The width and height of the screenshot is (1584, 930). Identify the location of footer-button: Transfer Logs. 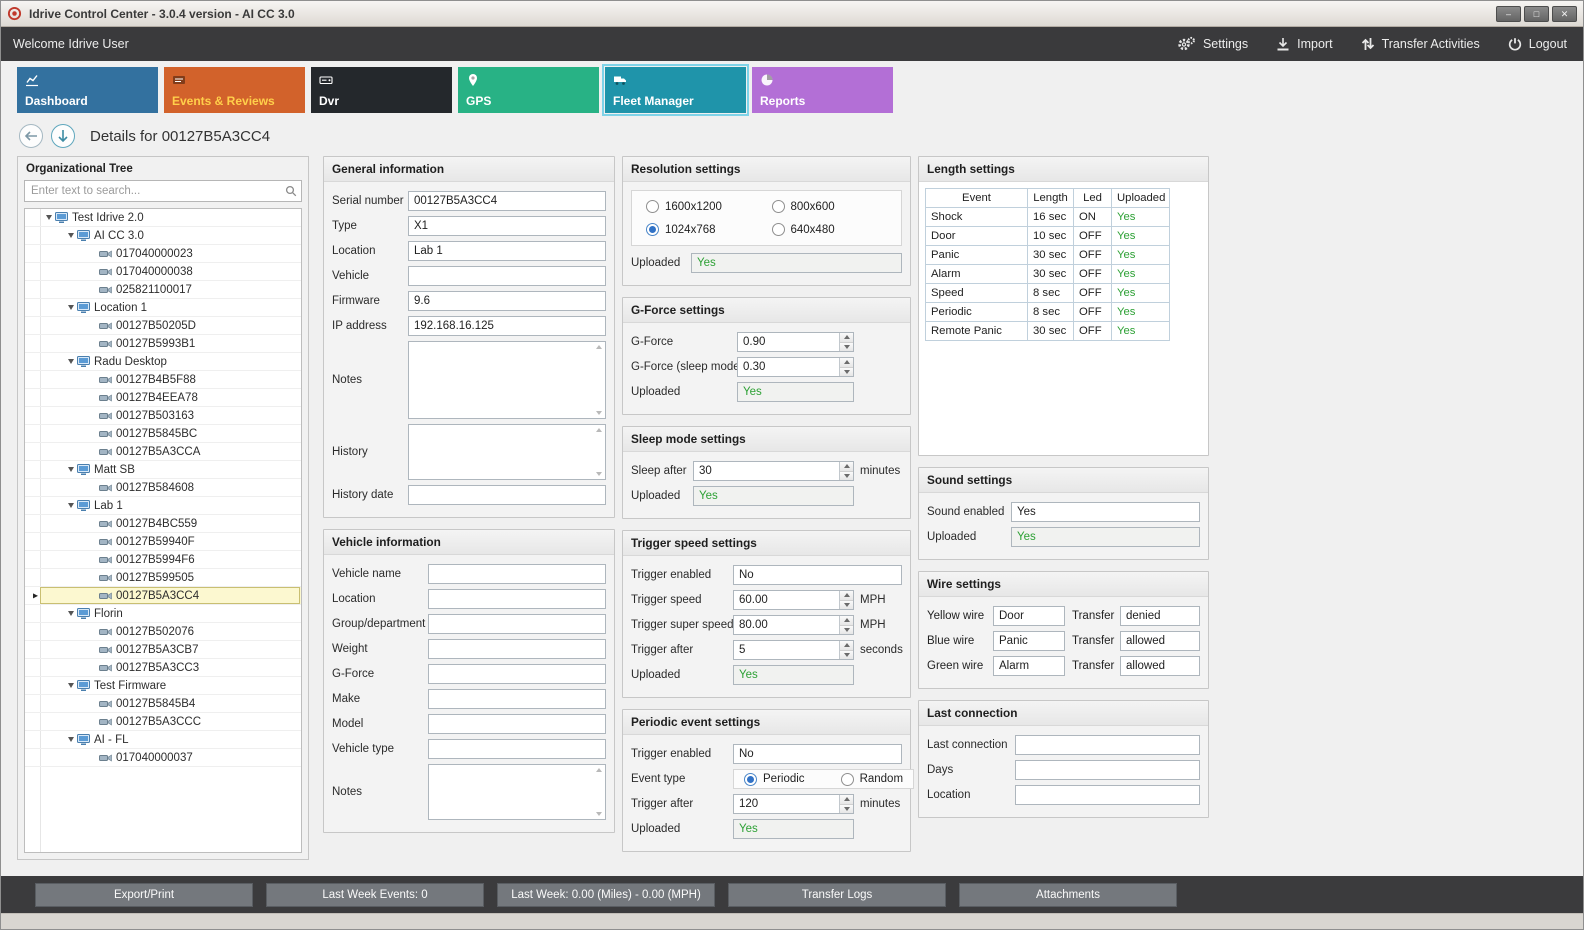
(837, 894).